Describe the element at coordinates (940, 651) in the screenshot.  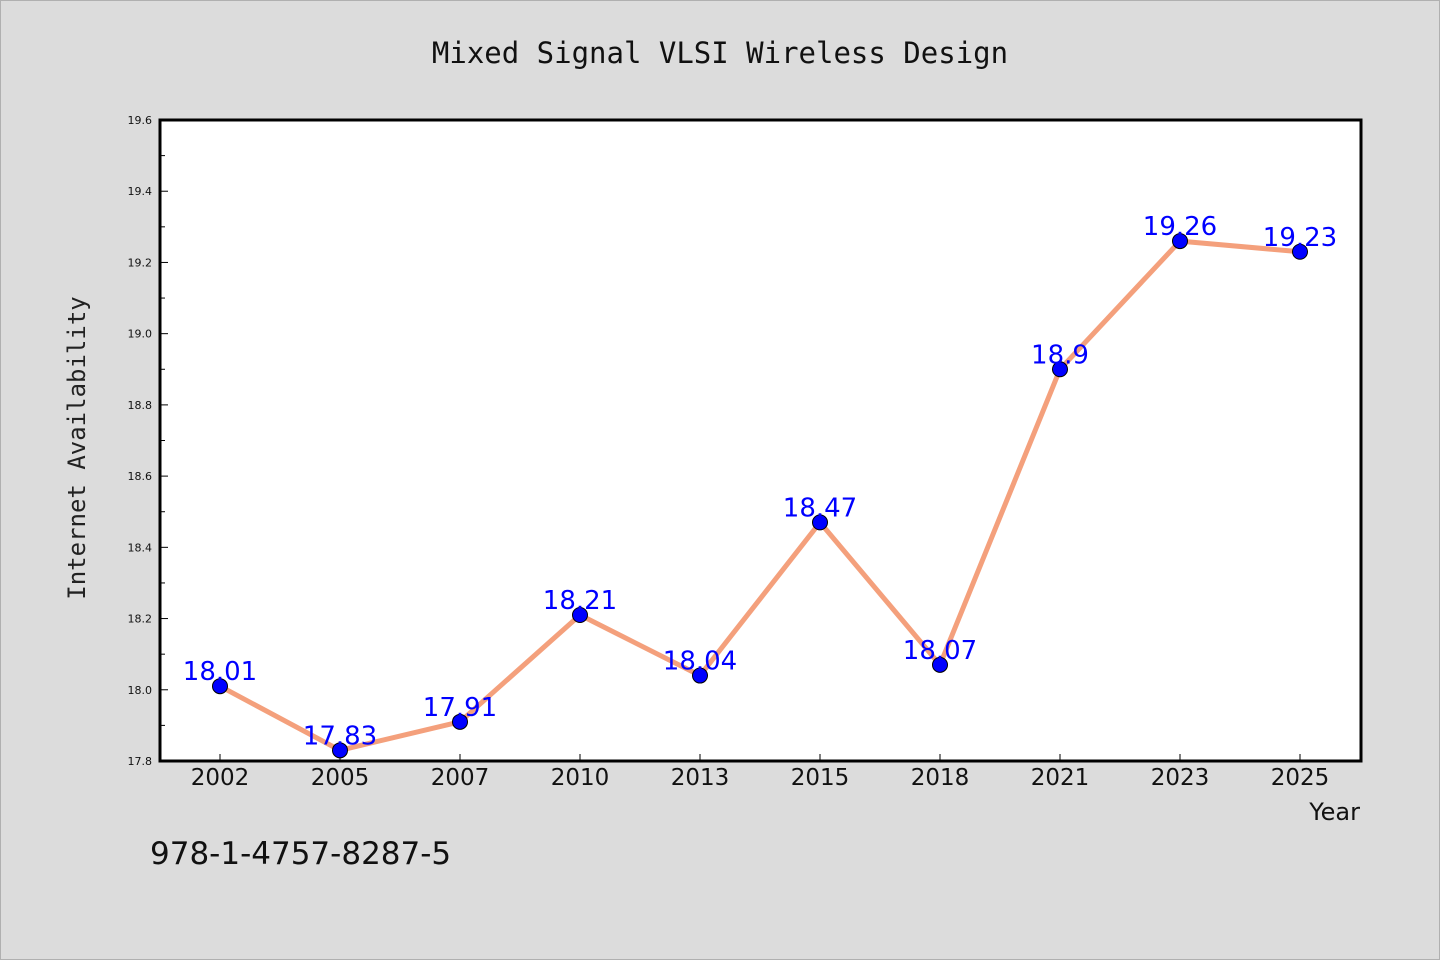
I see `data-label: 18.07` at that location.